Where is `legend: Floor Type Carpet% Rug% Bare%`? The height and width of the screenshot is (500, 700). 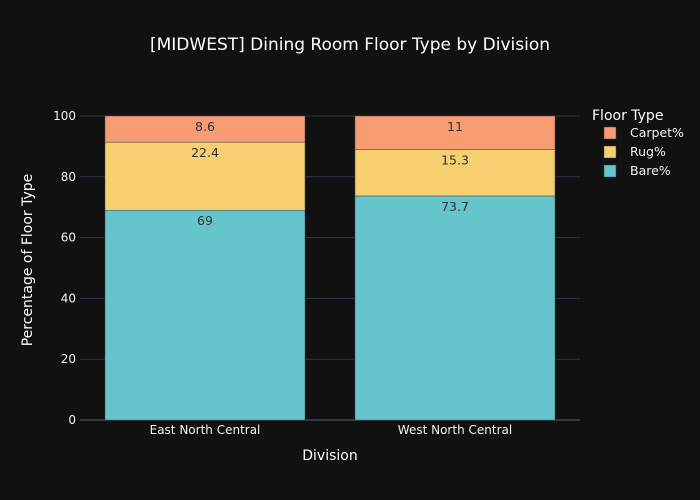 legend: Floor Type Carpet% Rug% Bare% is located at coordinates (638, 143).